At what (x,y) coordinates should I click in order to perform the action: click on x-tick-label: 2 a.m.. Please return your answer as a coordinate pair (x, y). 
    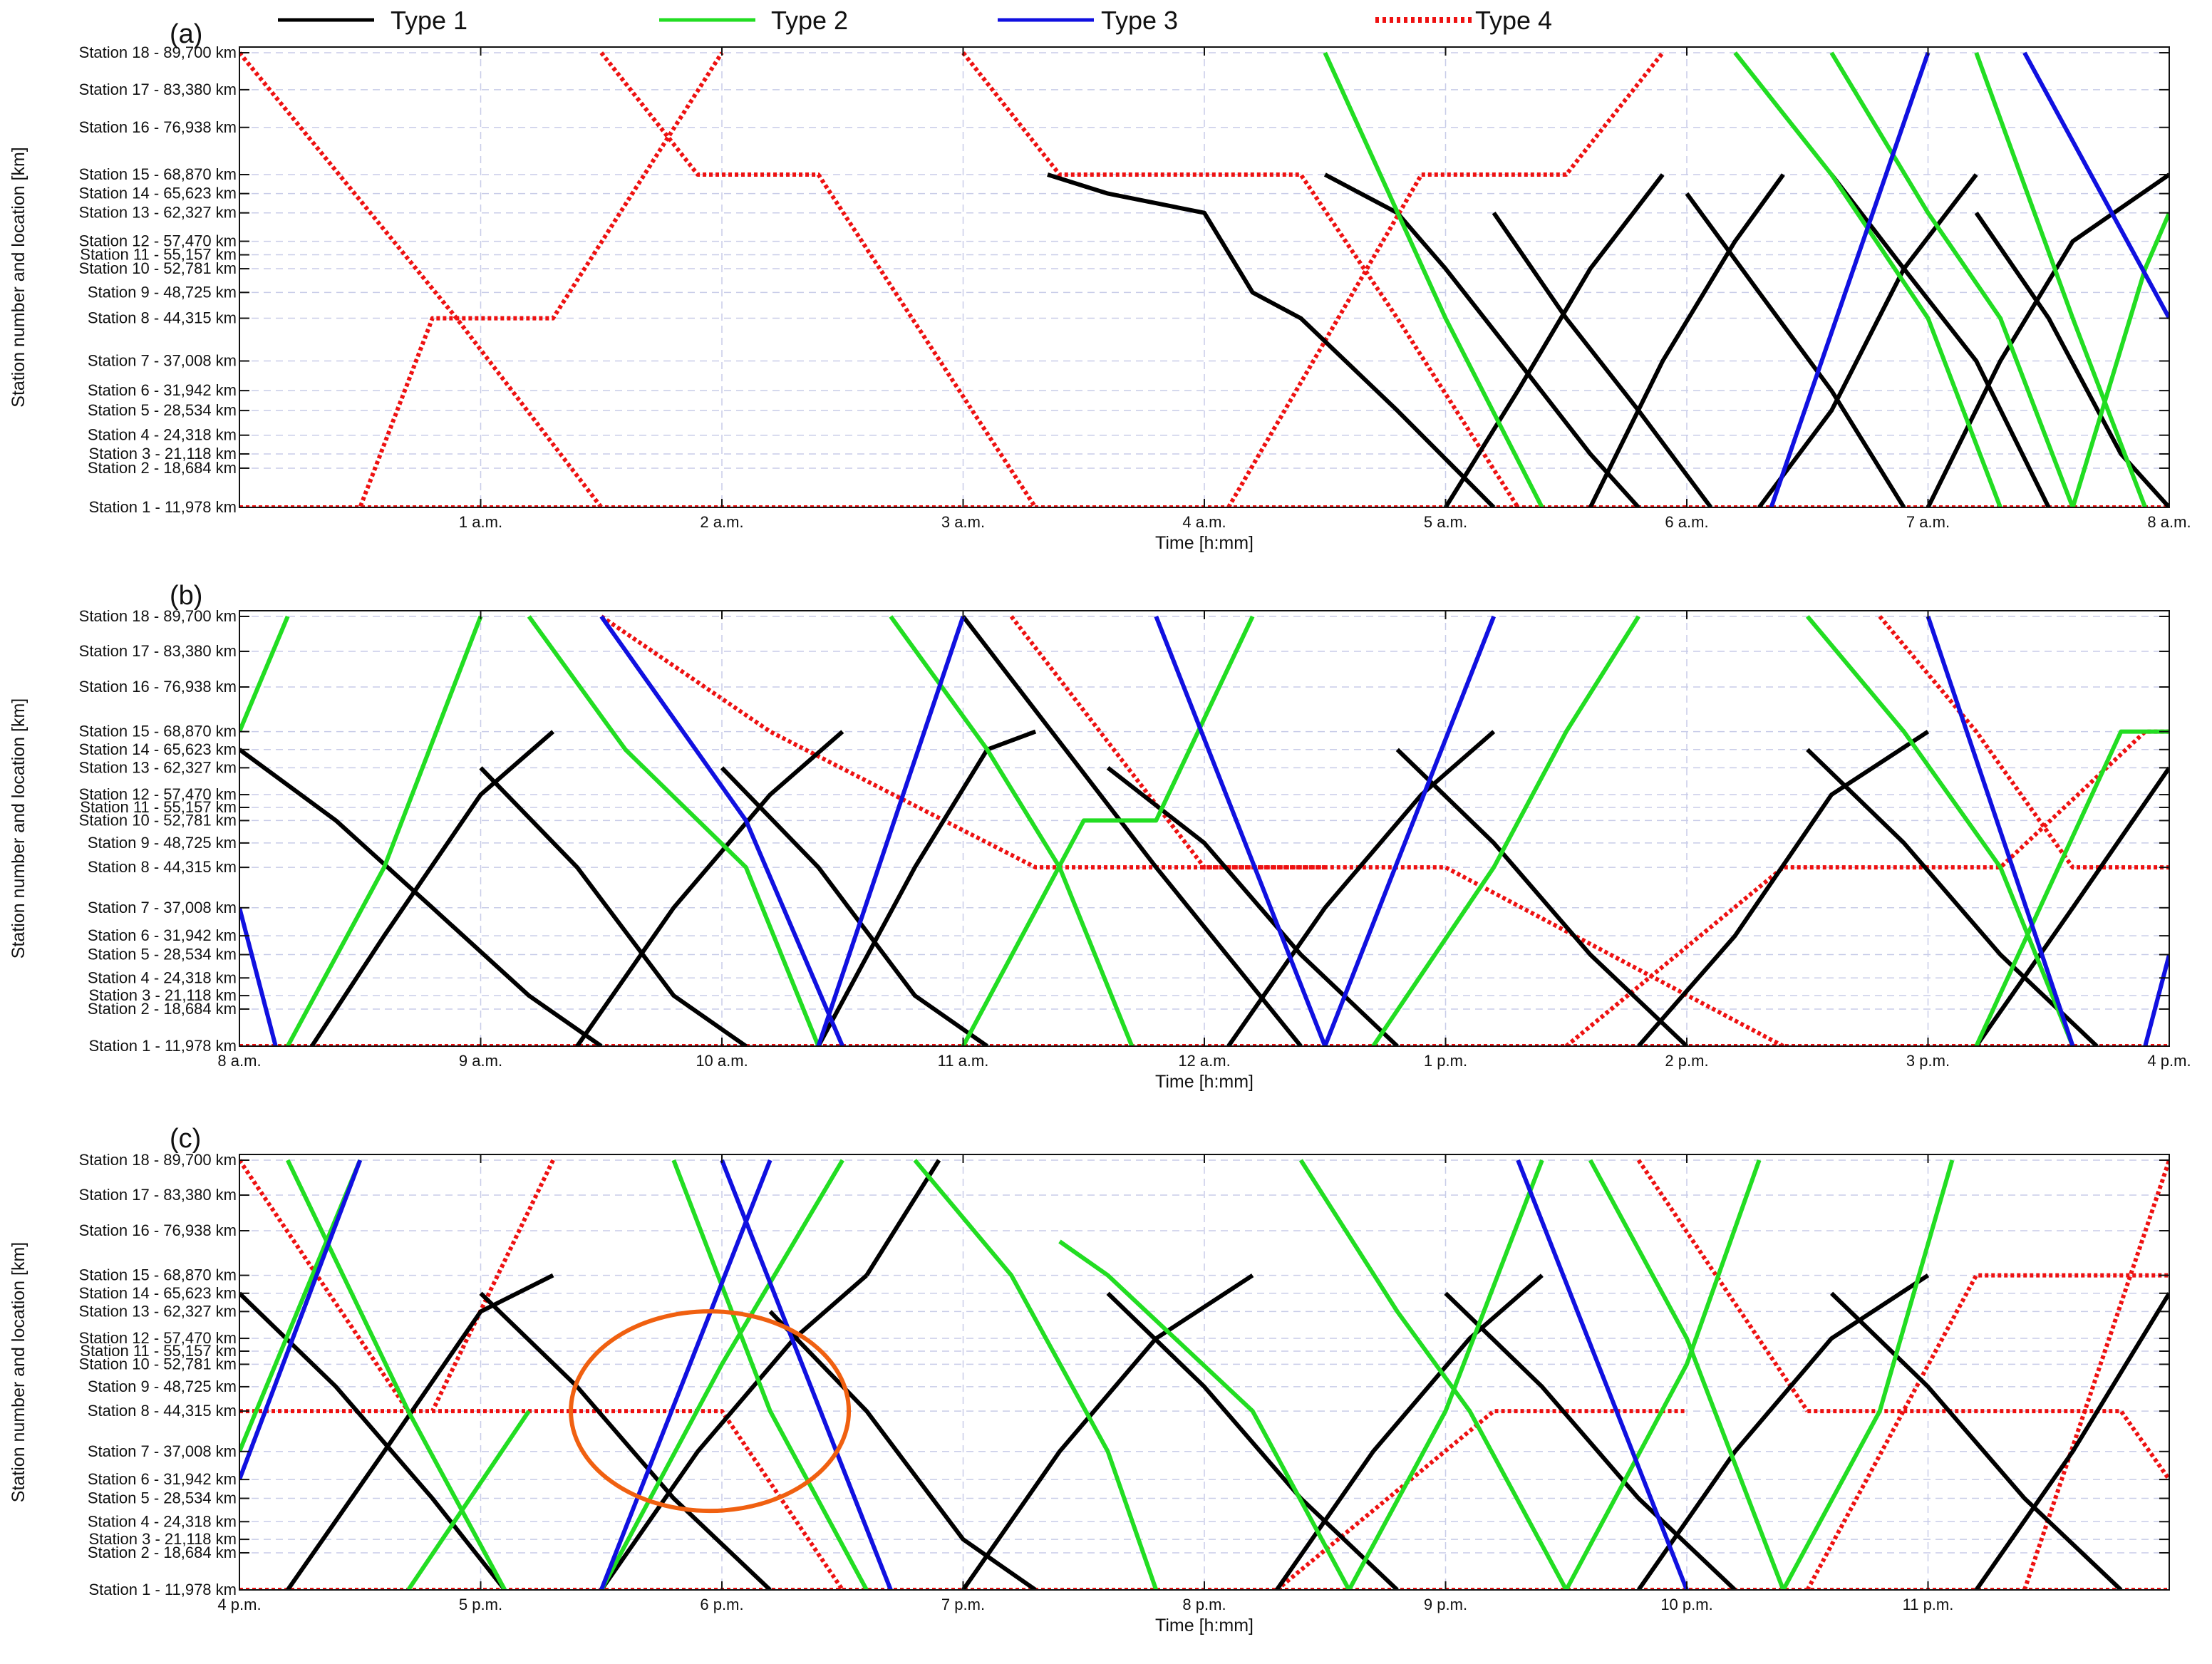
    Looking at the image, I should click on (721, 522).